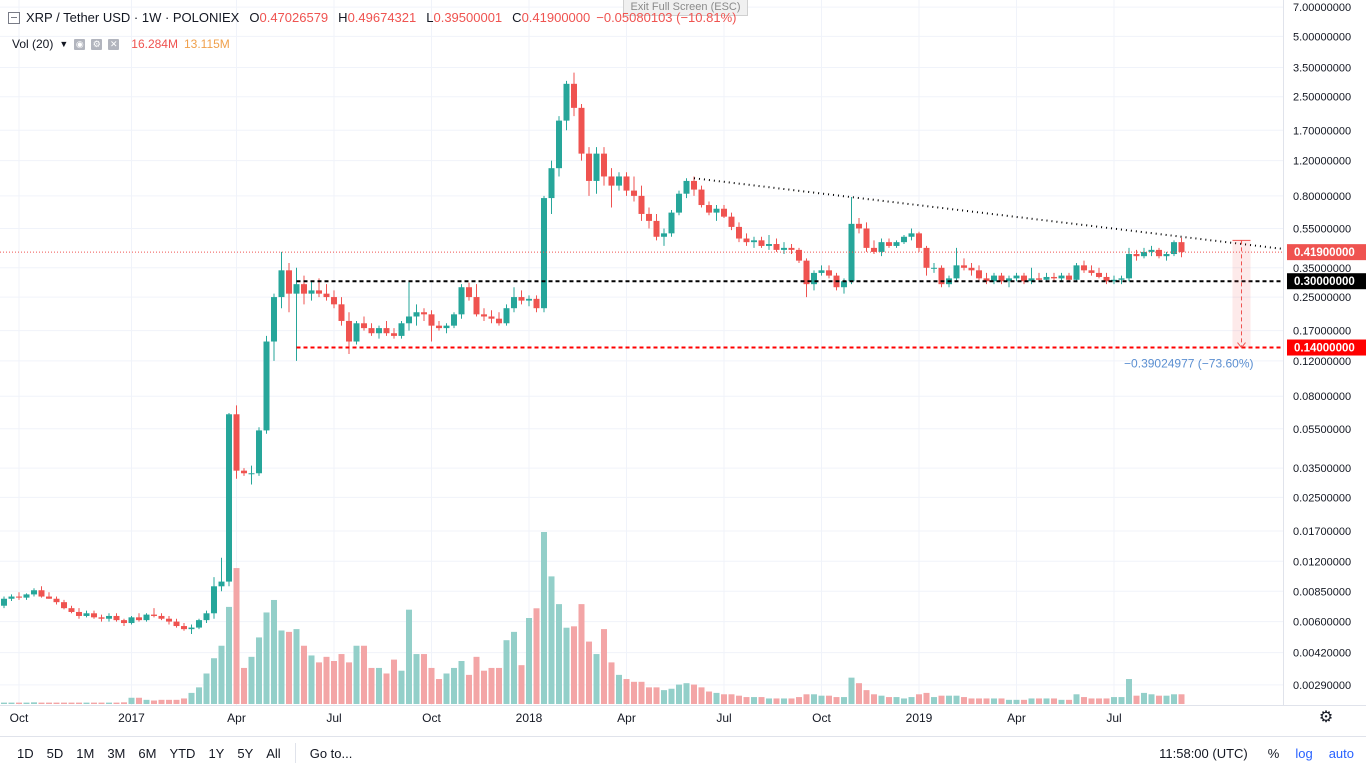 The width and height of the screenshot is (1366, 769). Describe the element at coordinates (182, 753) in the screenshot. I see `timeframe-ytd: YTD` at that location.